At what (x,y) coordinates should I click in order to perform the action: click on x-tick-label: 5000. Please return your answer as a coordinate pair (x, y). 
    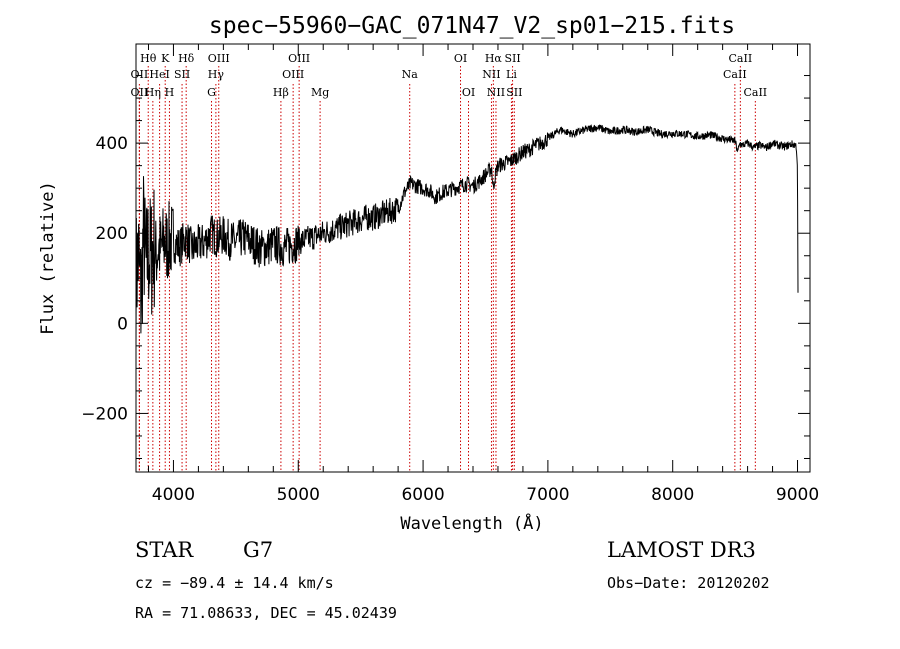
    Looking at the image, I should click on (298, 495).